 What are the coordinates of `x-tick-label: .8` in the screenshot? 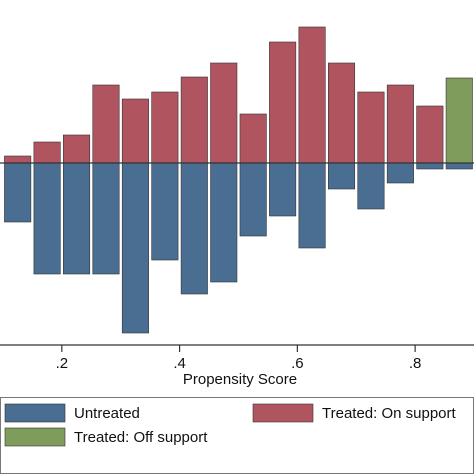 It's located at (415, 363).